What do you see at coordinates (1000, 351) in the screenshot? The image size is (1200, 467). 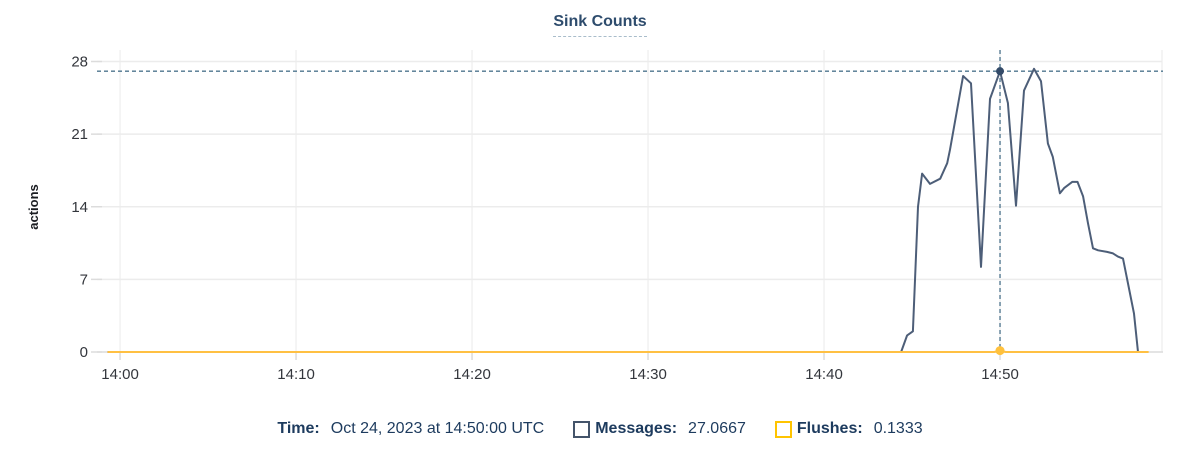 I see `flushes-marker-dot` at bounding box center [1000, 351].